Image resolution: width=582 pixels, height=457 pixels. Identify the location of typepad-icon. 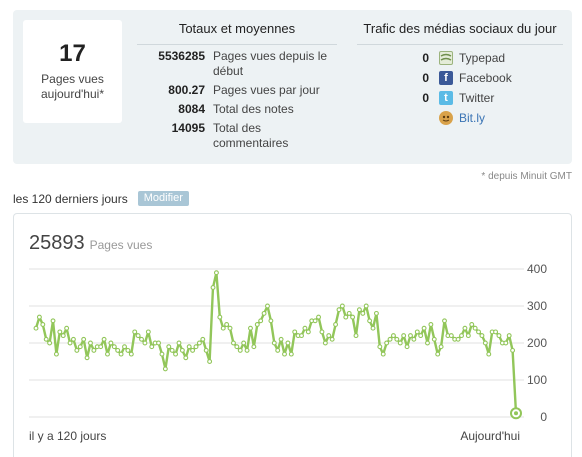
(446, 58).